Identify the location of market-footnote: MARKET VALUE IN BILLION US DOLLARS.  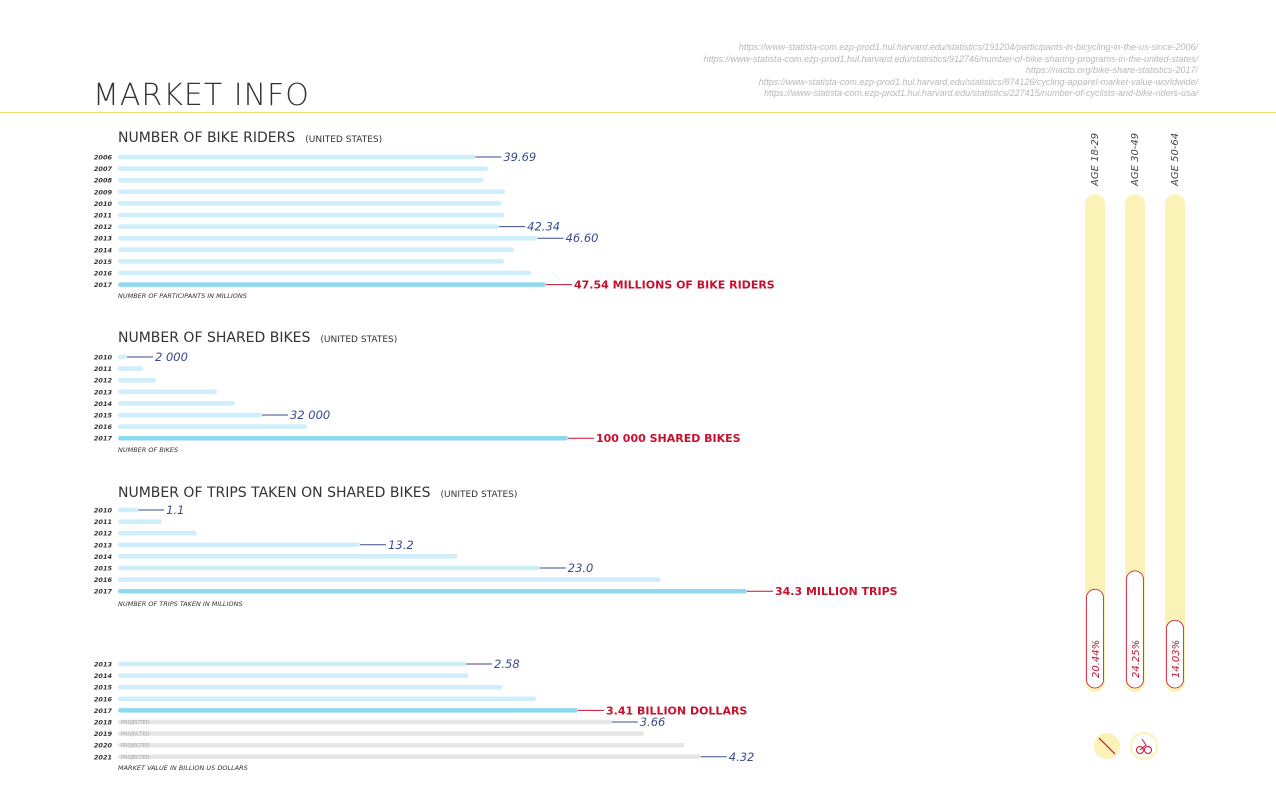
(183, 768).